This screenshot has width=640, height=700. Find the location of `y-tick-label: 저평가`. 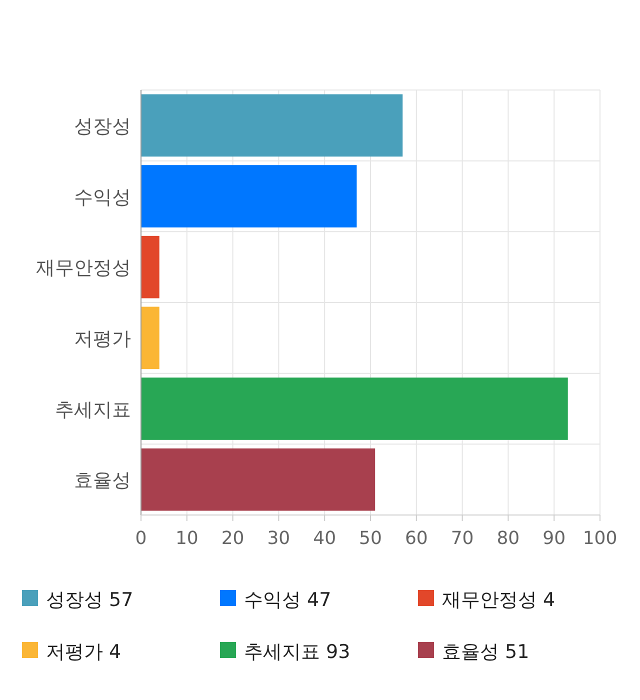

y-tick-label: 저평가 is located at coordinates (102, 339).